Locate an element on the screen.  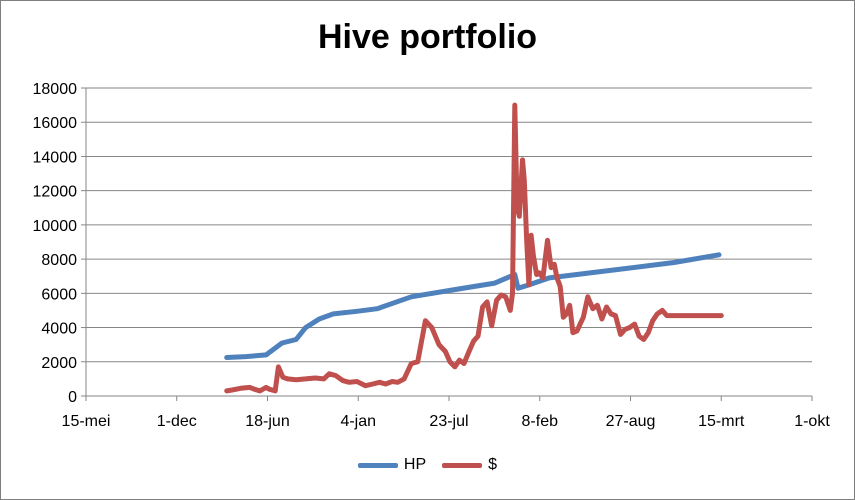
legend-label-hp: HP is located at coordinates (415, 464).